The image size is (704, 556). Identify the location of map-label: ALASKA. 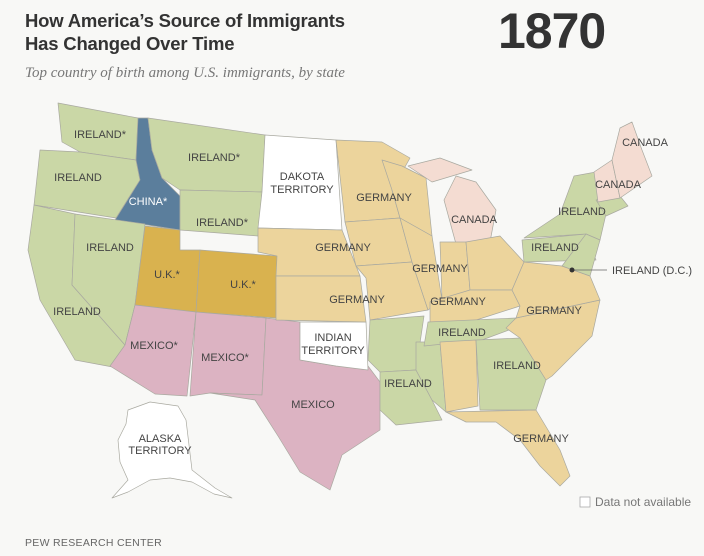
(160, 439).